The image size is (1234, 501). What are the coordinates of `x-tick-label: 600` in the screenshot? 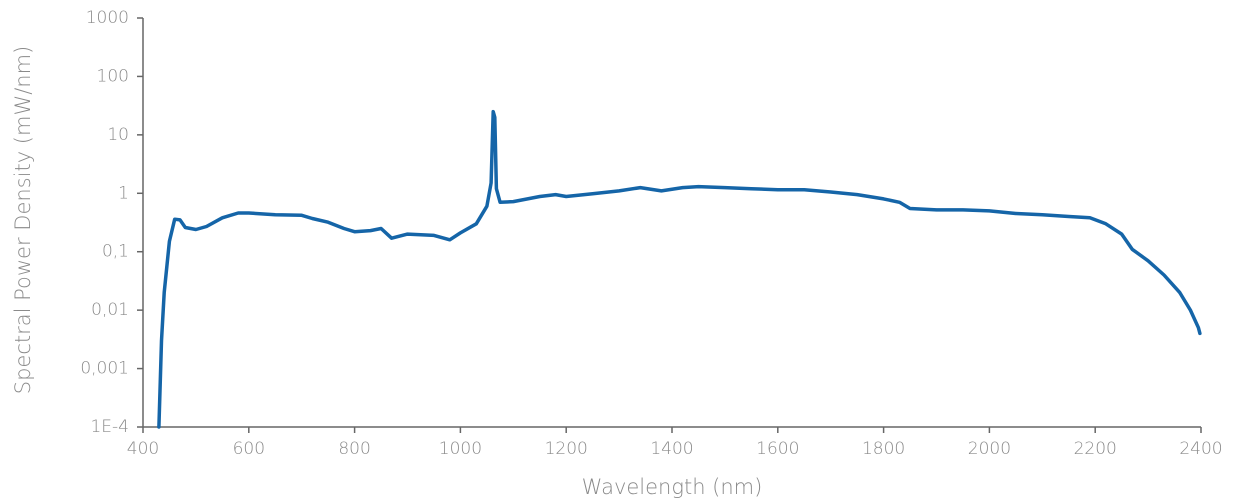 It's located at (249, 449).